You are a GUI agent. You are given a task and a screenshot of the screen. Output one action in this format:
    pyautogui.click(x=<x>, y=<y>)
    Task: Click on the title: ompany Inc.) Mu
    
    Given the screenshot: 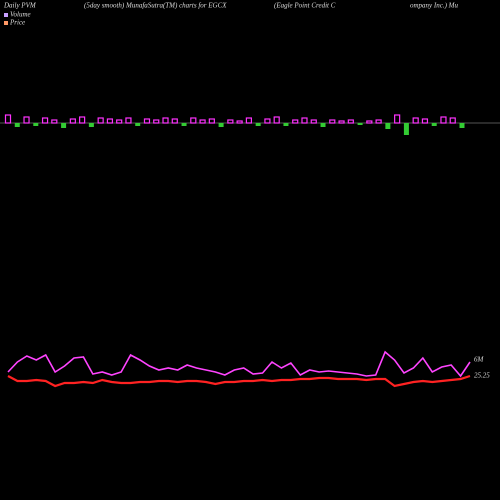 What is the action you would take?
    pyautogui.click(x=434, y=6)
    